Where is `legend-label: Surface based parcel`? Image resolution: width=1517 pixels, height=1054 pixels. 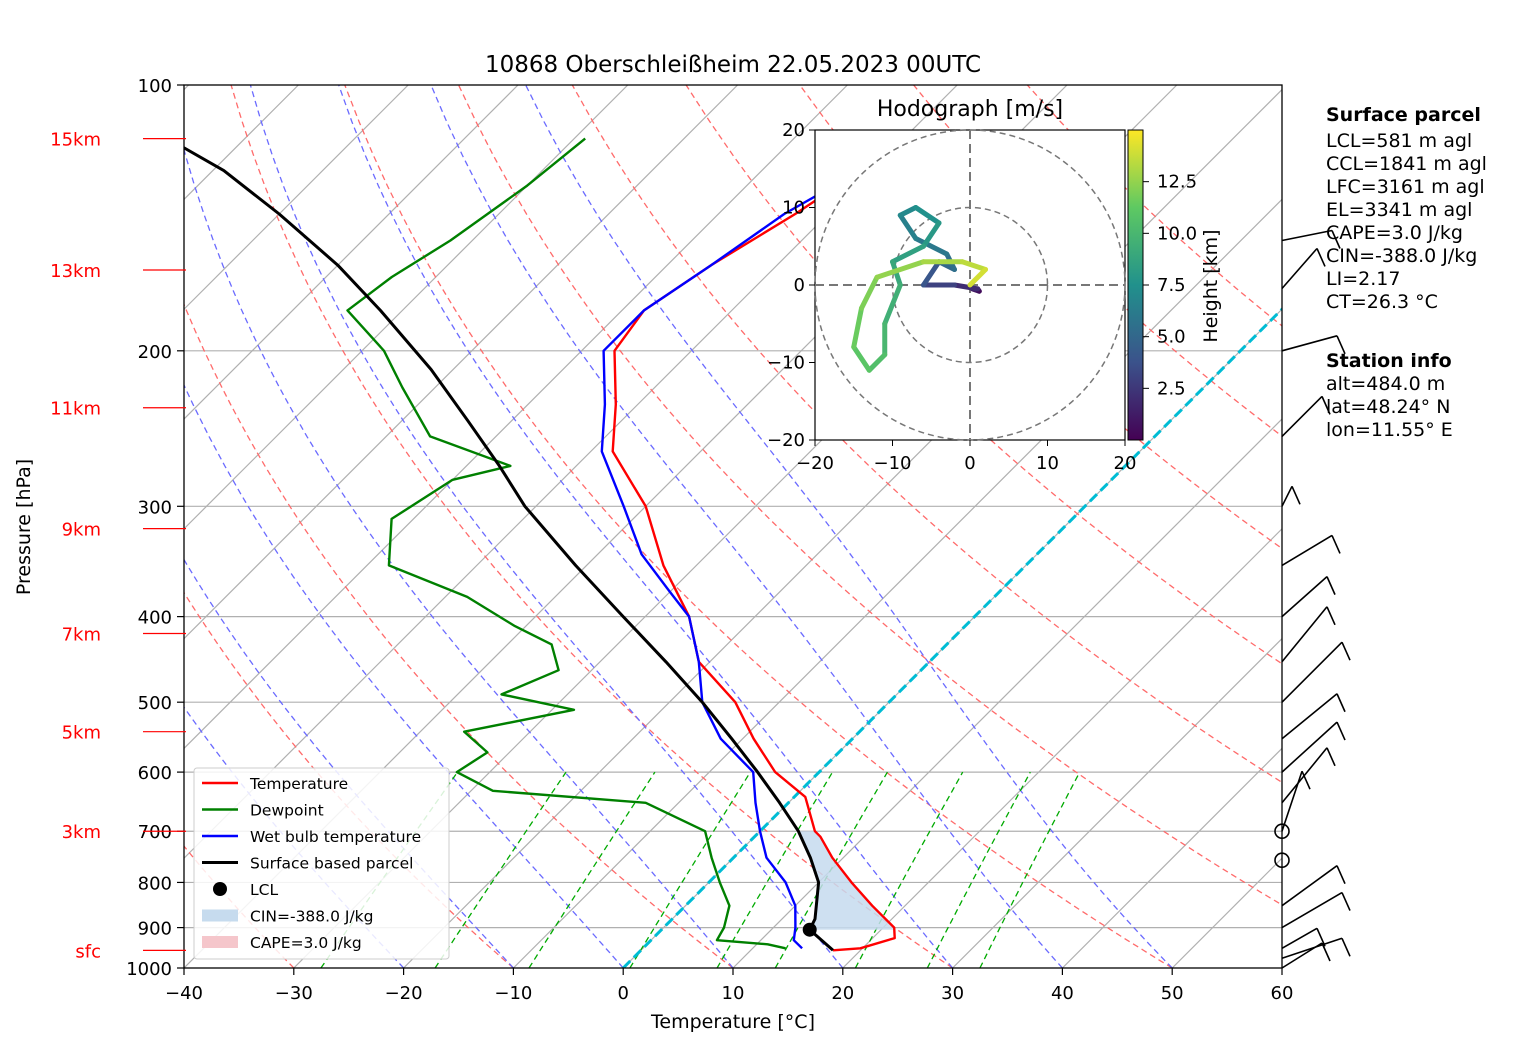 legend-label: Surface based parcel is located at coordinates (331, 864).